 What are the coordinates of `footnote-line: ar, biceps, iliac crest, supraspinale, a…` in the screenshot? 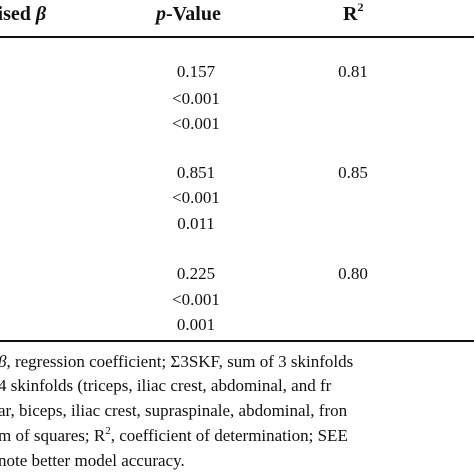 It's located at (174, 410).